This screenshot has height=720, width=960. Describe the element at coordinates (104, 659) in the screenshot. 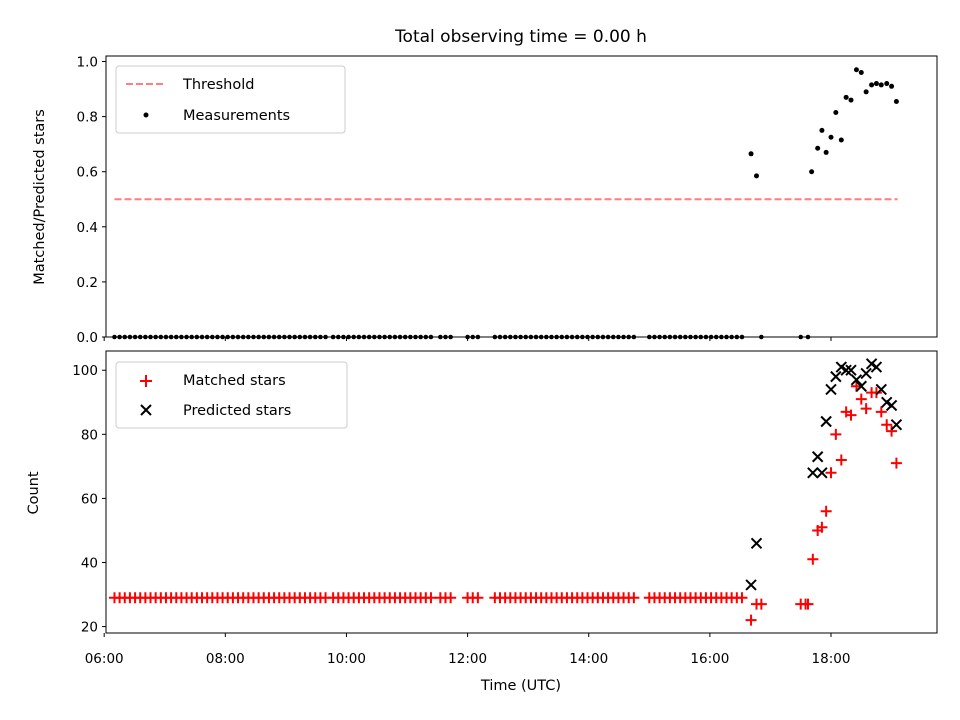

I see `x-tick-label: 06:00` at that location.